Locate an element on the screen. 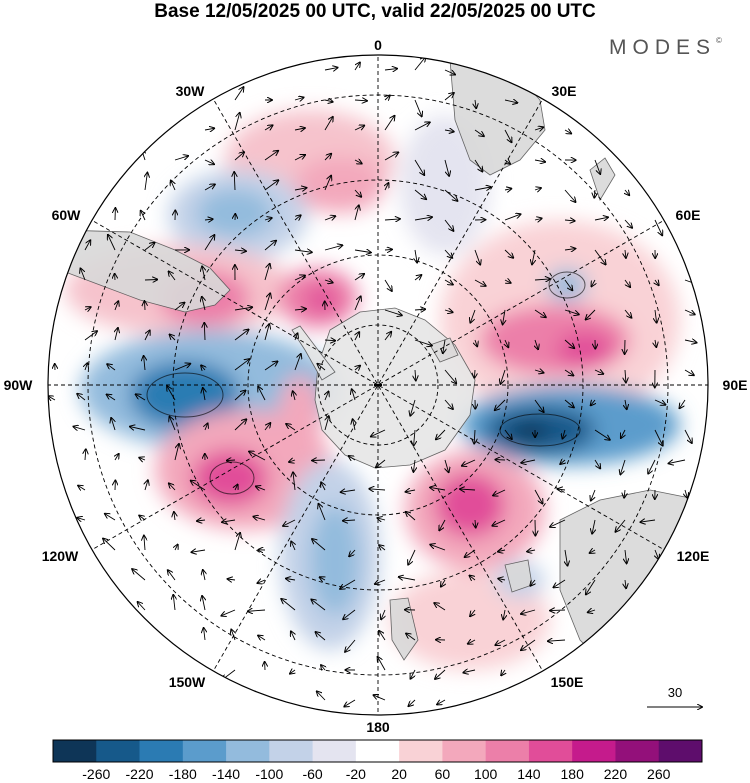 The width and height of the screenshot is (750, 783). colorbar-outline is located at coordinates (377, 751).